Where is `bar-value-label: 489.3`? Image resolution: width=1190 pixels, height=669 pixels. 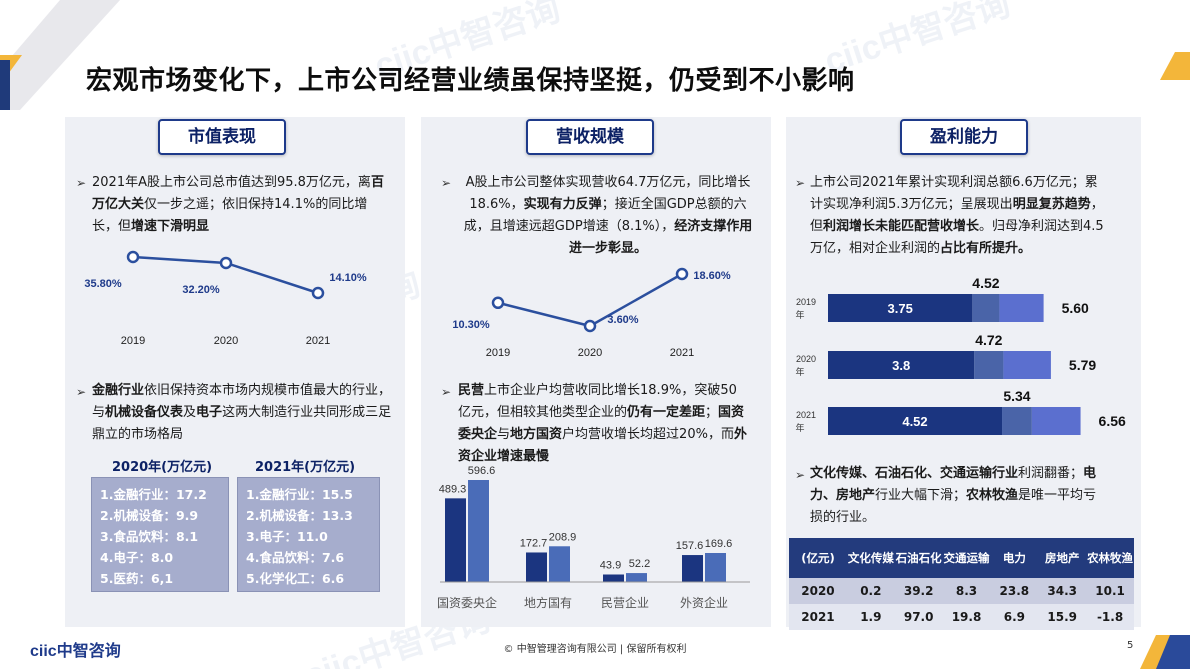 bar-value-label: 489.3 is located at coordinates (453, 489).